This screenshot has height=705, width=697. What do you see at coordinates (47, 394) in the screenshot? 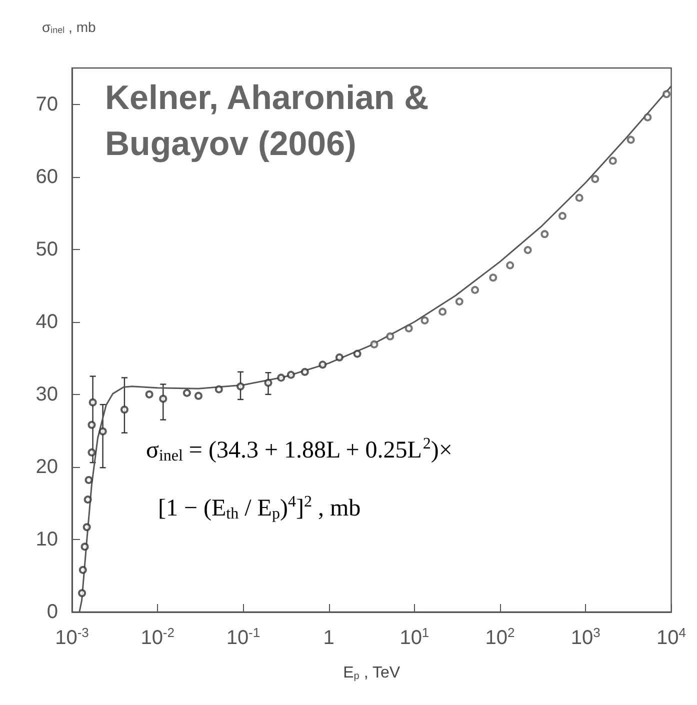
I see `y-tick-label: 30` at bounding box center [47, 394].